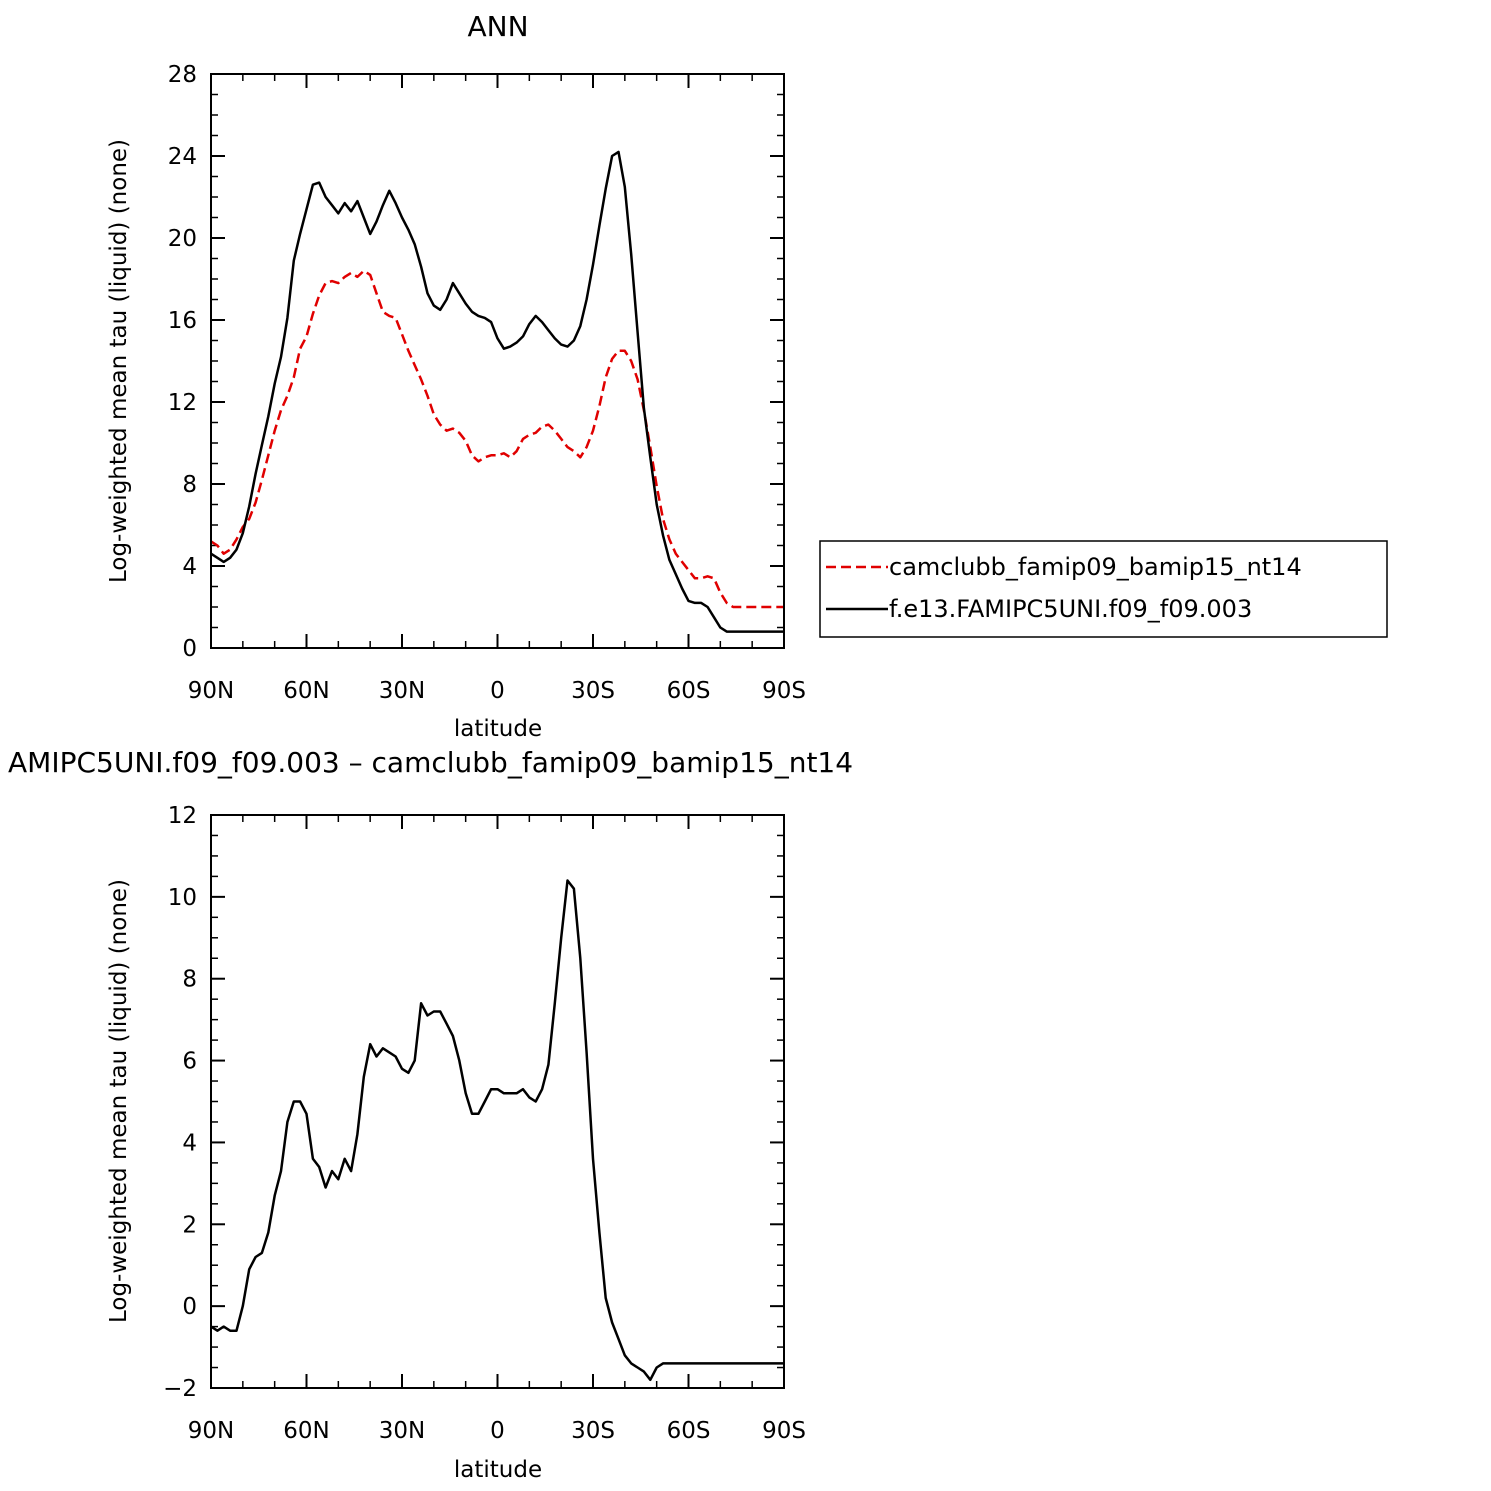 The width and height of the screenshot is (1491, 1491). I want to click on bottom-xtick-label: 30N, so click(402, 1431).